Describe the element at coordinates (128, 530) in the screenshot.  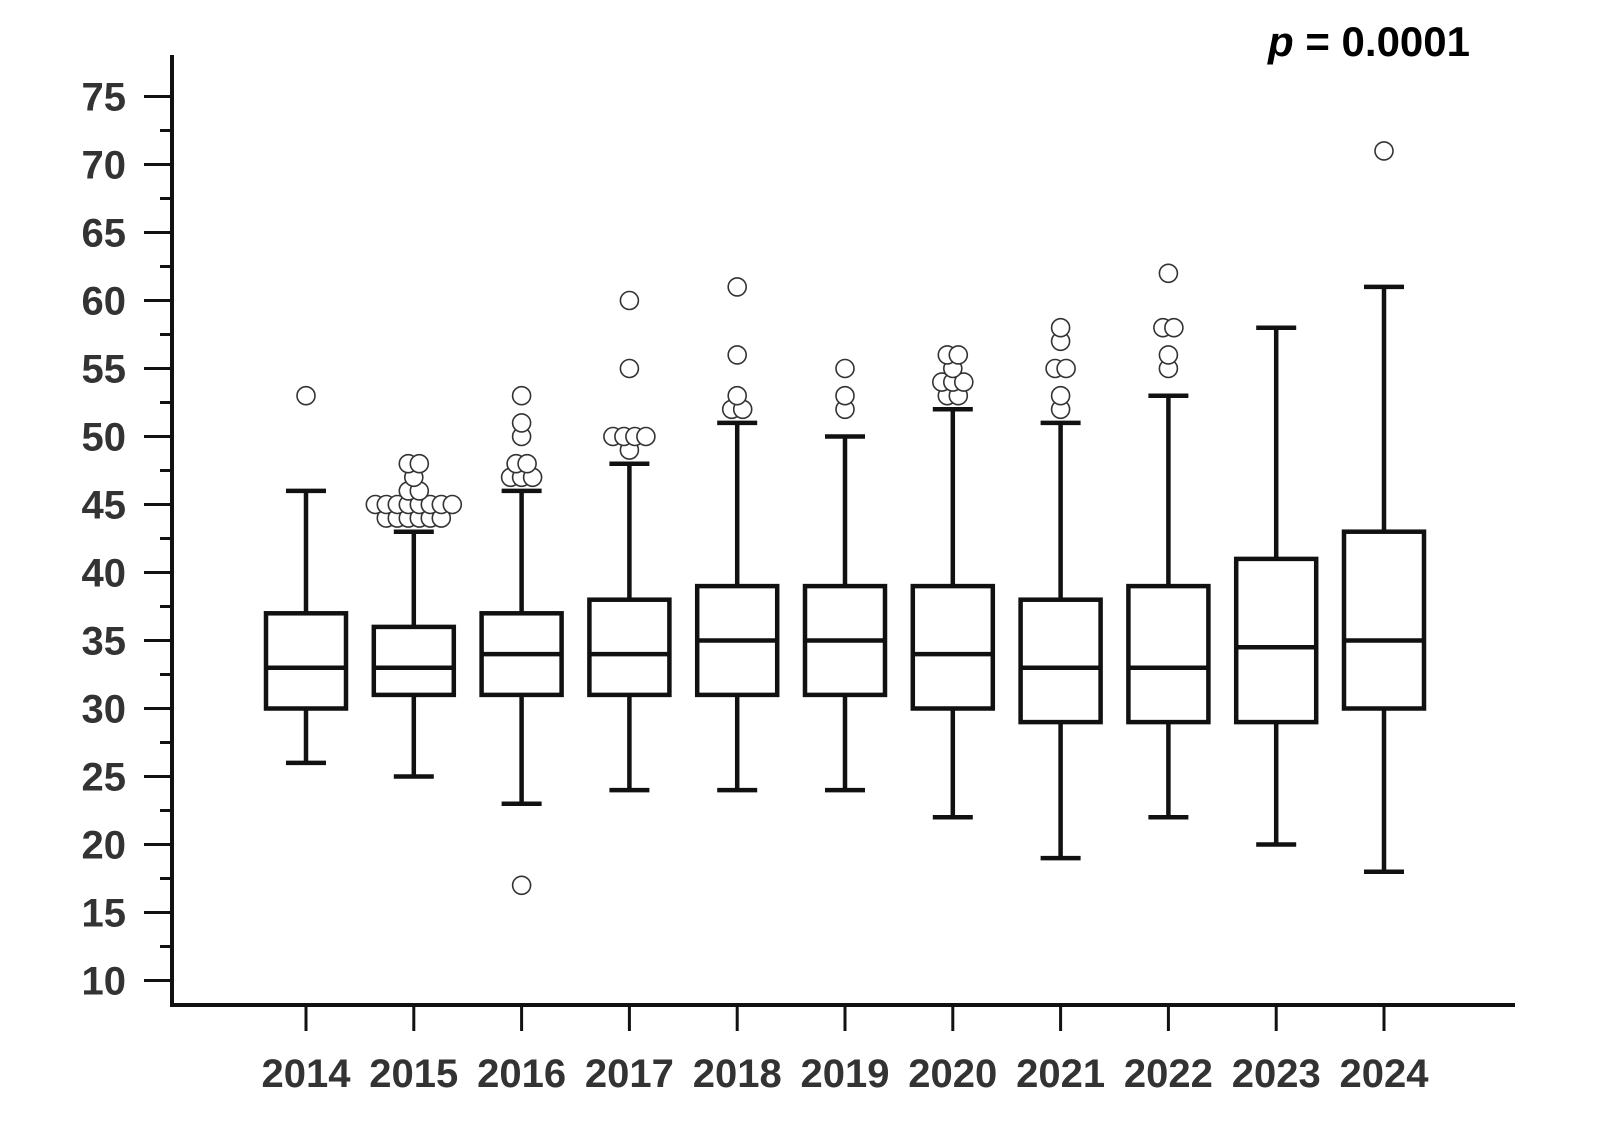
I see `y-axis: 10 15 20 25 30 35 40 45 50 55 60 65 70 75` at that location.